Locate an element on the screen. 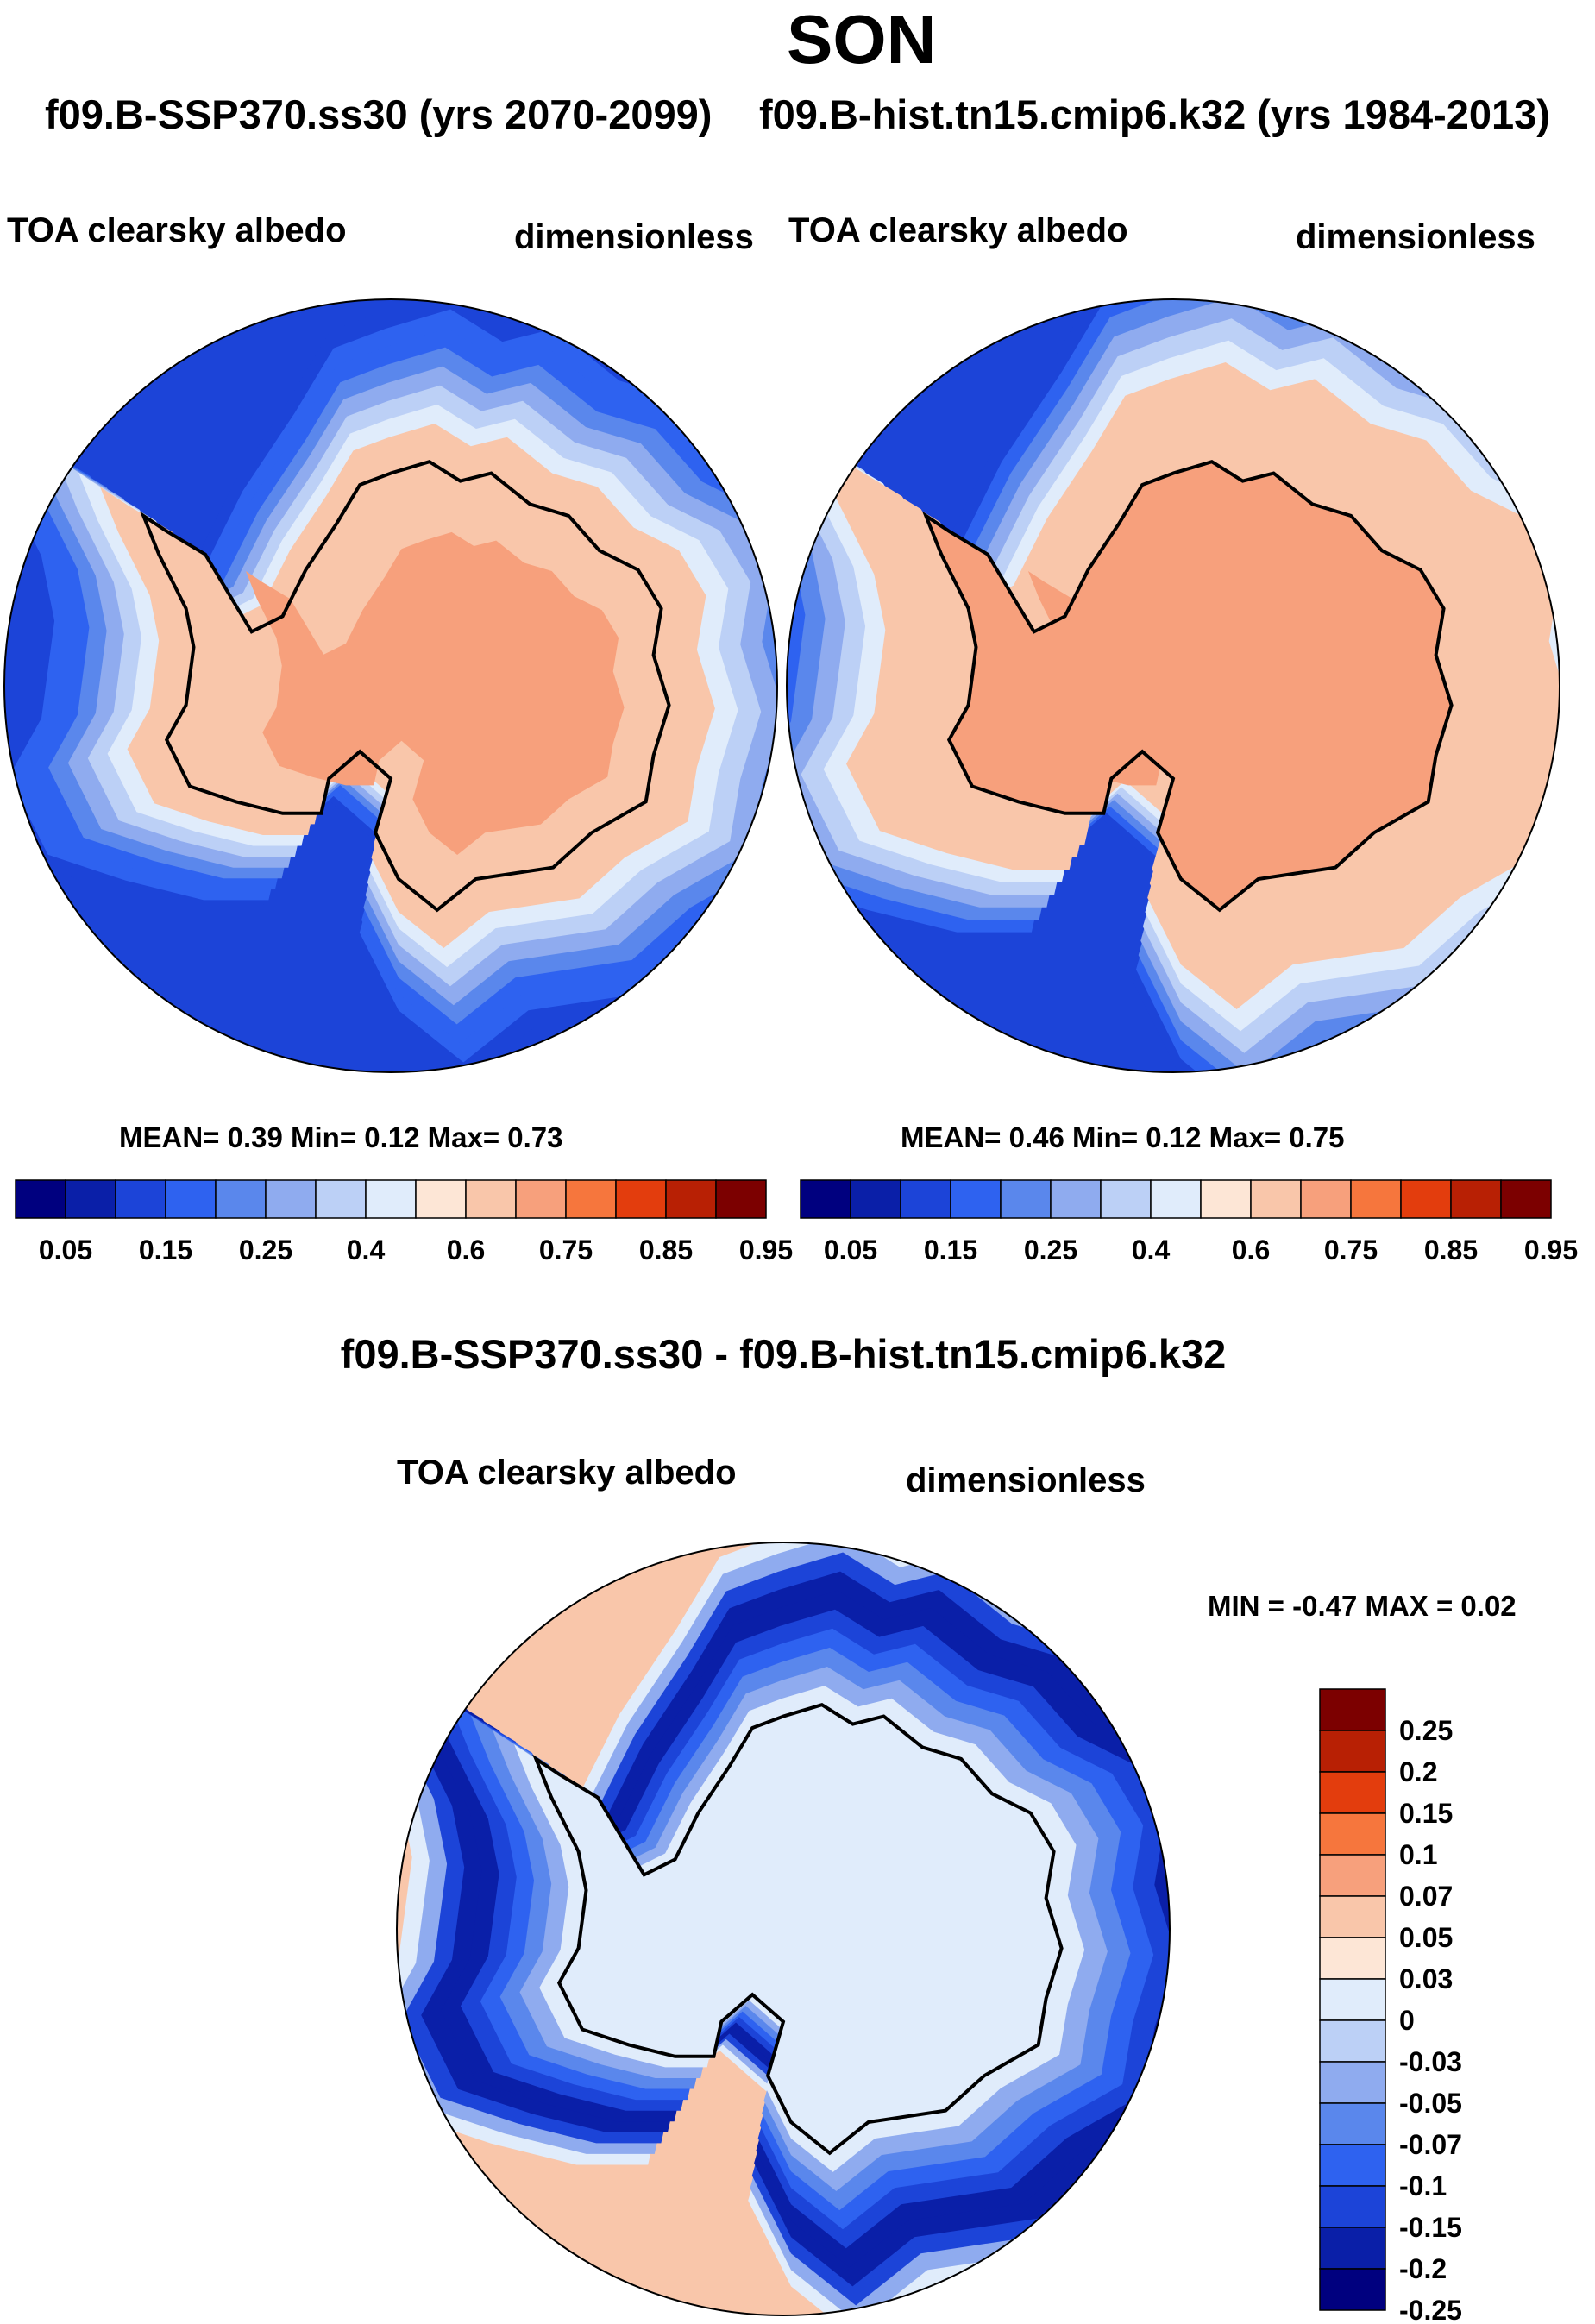 The height and width of the screenshot is (2324, 1595). colorbar-tick-label: -0.1 is located at coordinates (1423, 2186).